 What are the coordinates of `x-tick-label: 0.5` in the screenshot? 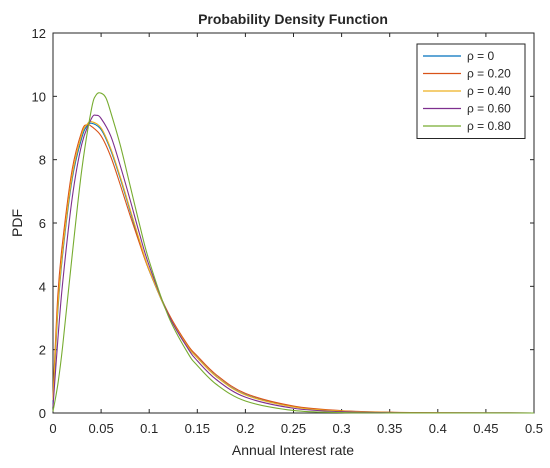 It's located at (534, 428).